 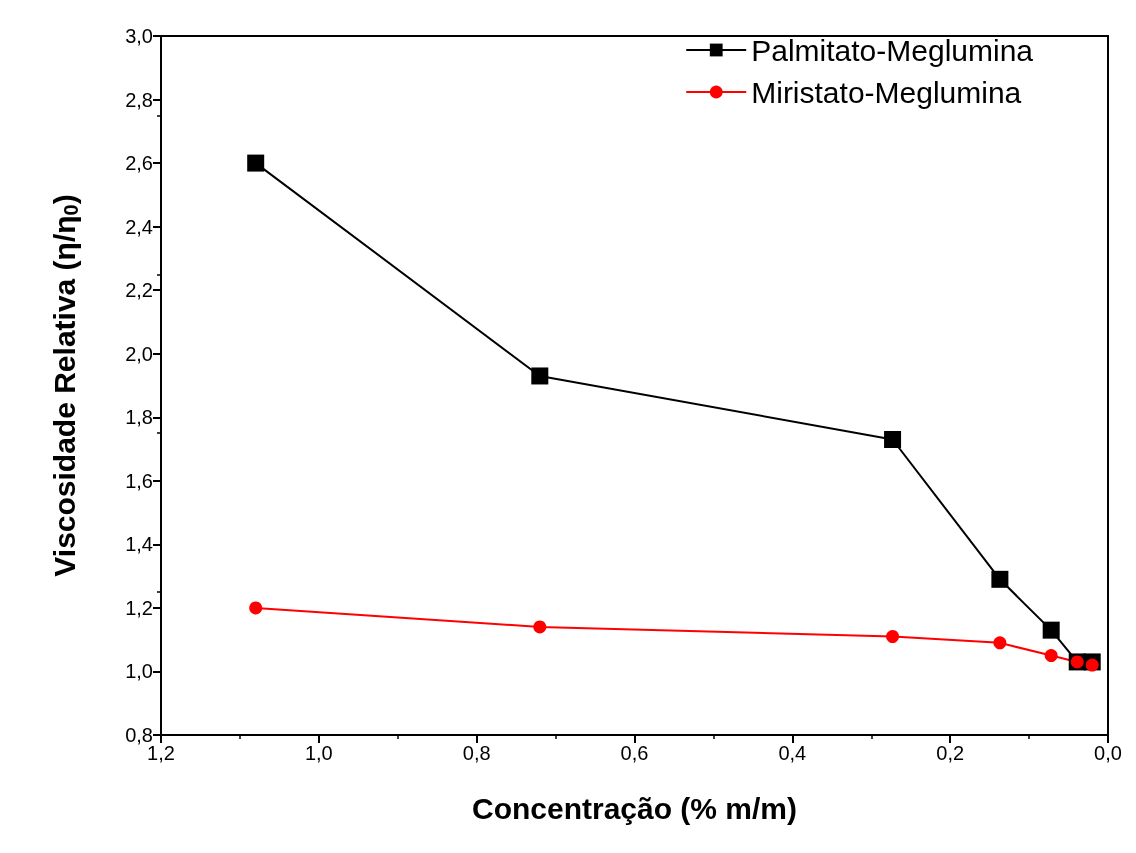 I want to click on y-axis-title: Viscosidade Relativa (η/η0), so click(x=64, y=385).